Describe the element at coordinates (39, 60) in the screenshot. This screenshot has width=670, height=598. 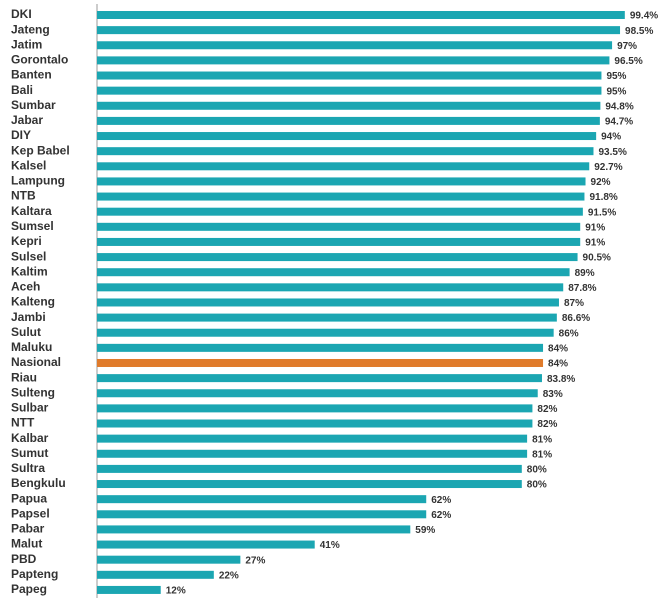
I see `category-label: Gorontalo` at that location.